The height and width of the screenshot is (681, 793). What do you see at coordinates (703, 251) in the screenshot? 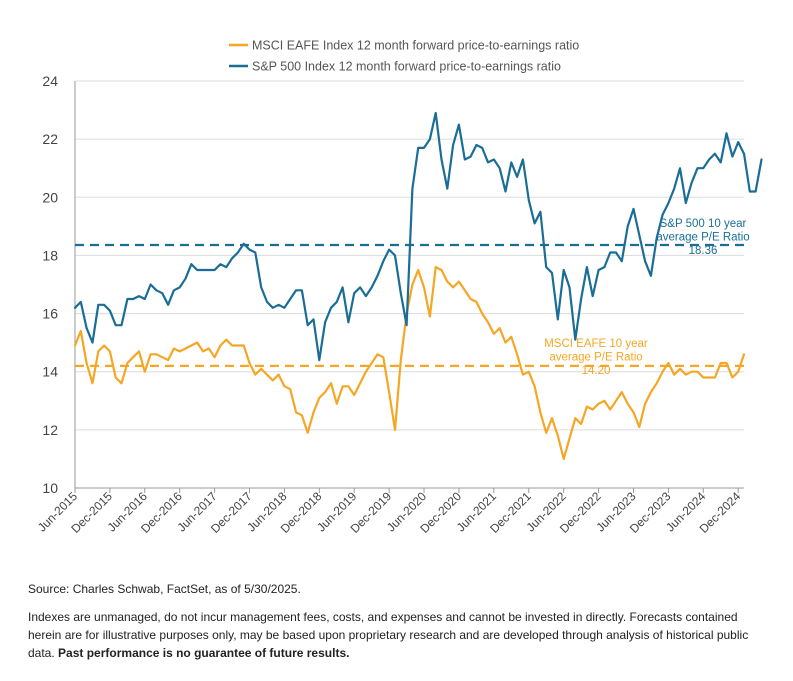
I see `reference-label-0-2: 18.36` at bounding box center [703, 251].